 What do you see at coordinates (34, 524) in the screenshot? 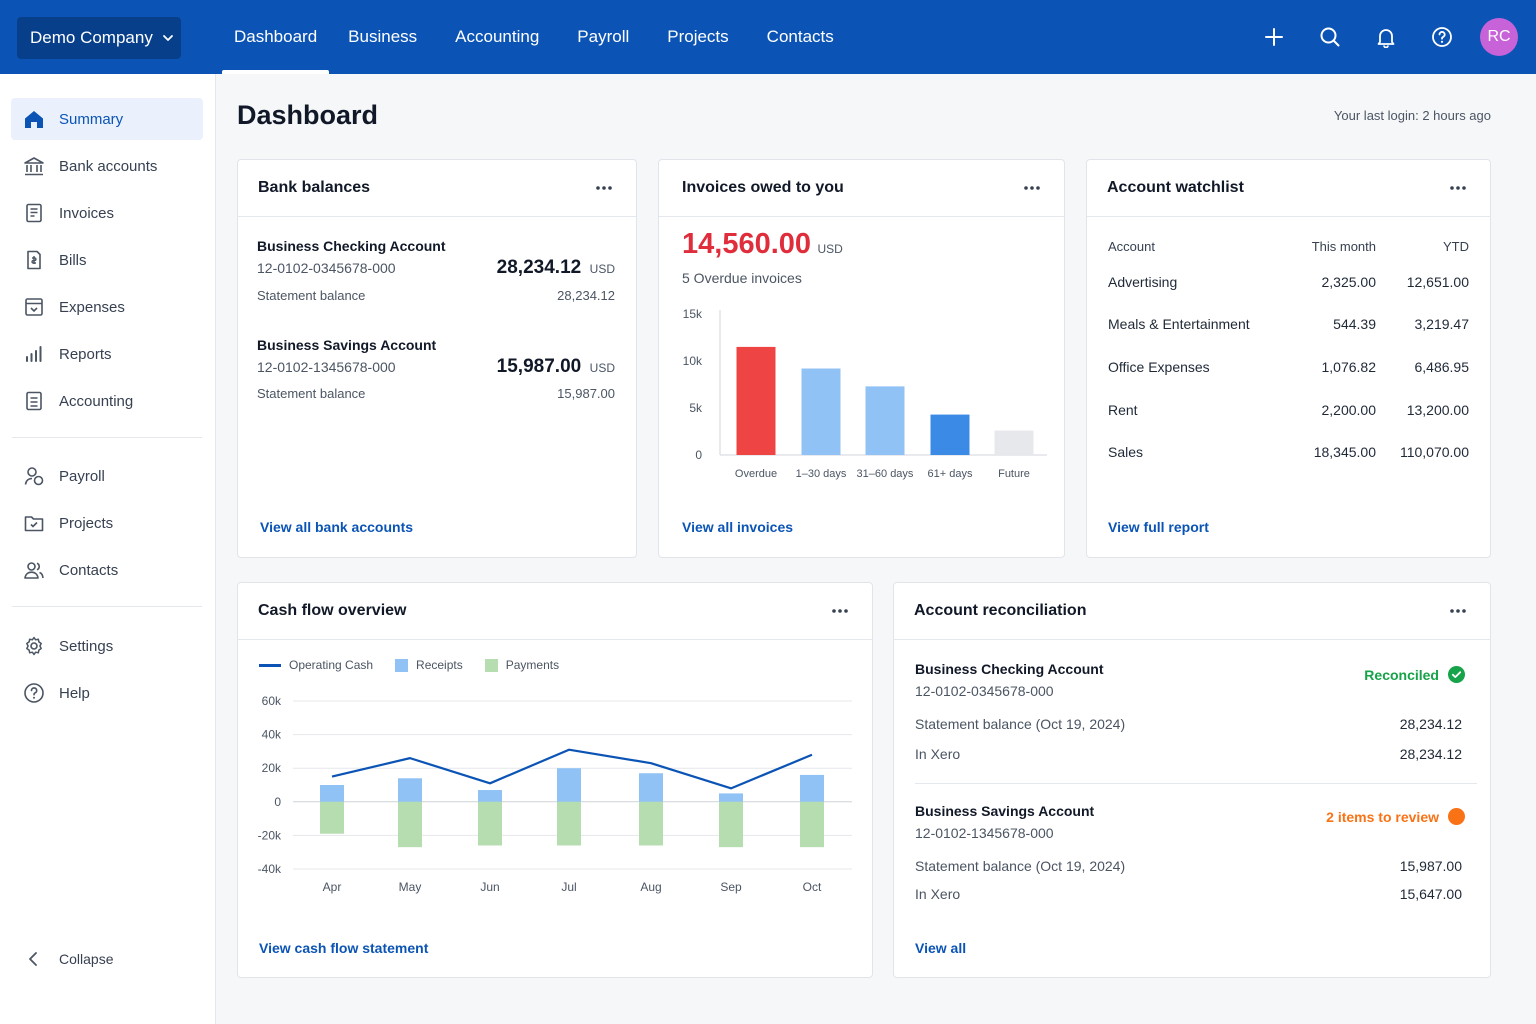
I see `projects-icon` at bounding box center [34, 524].